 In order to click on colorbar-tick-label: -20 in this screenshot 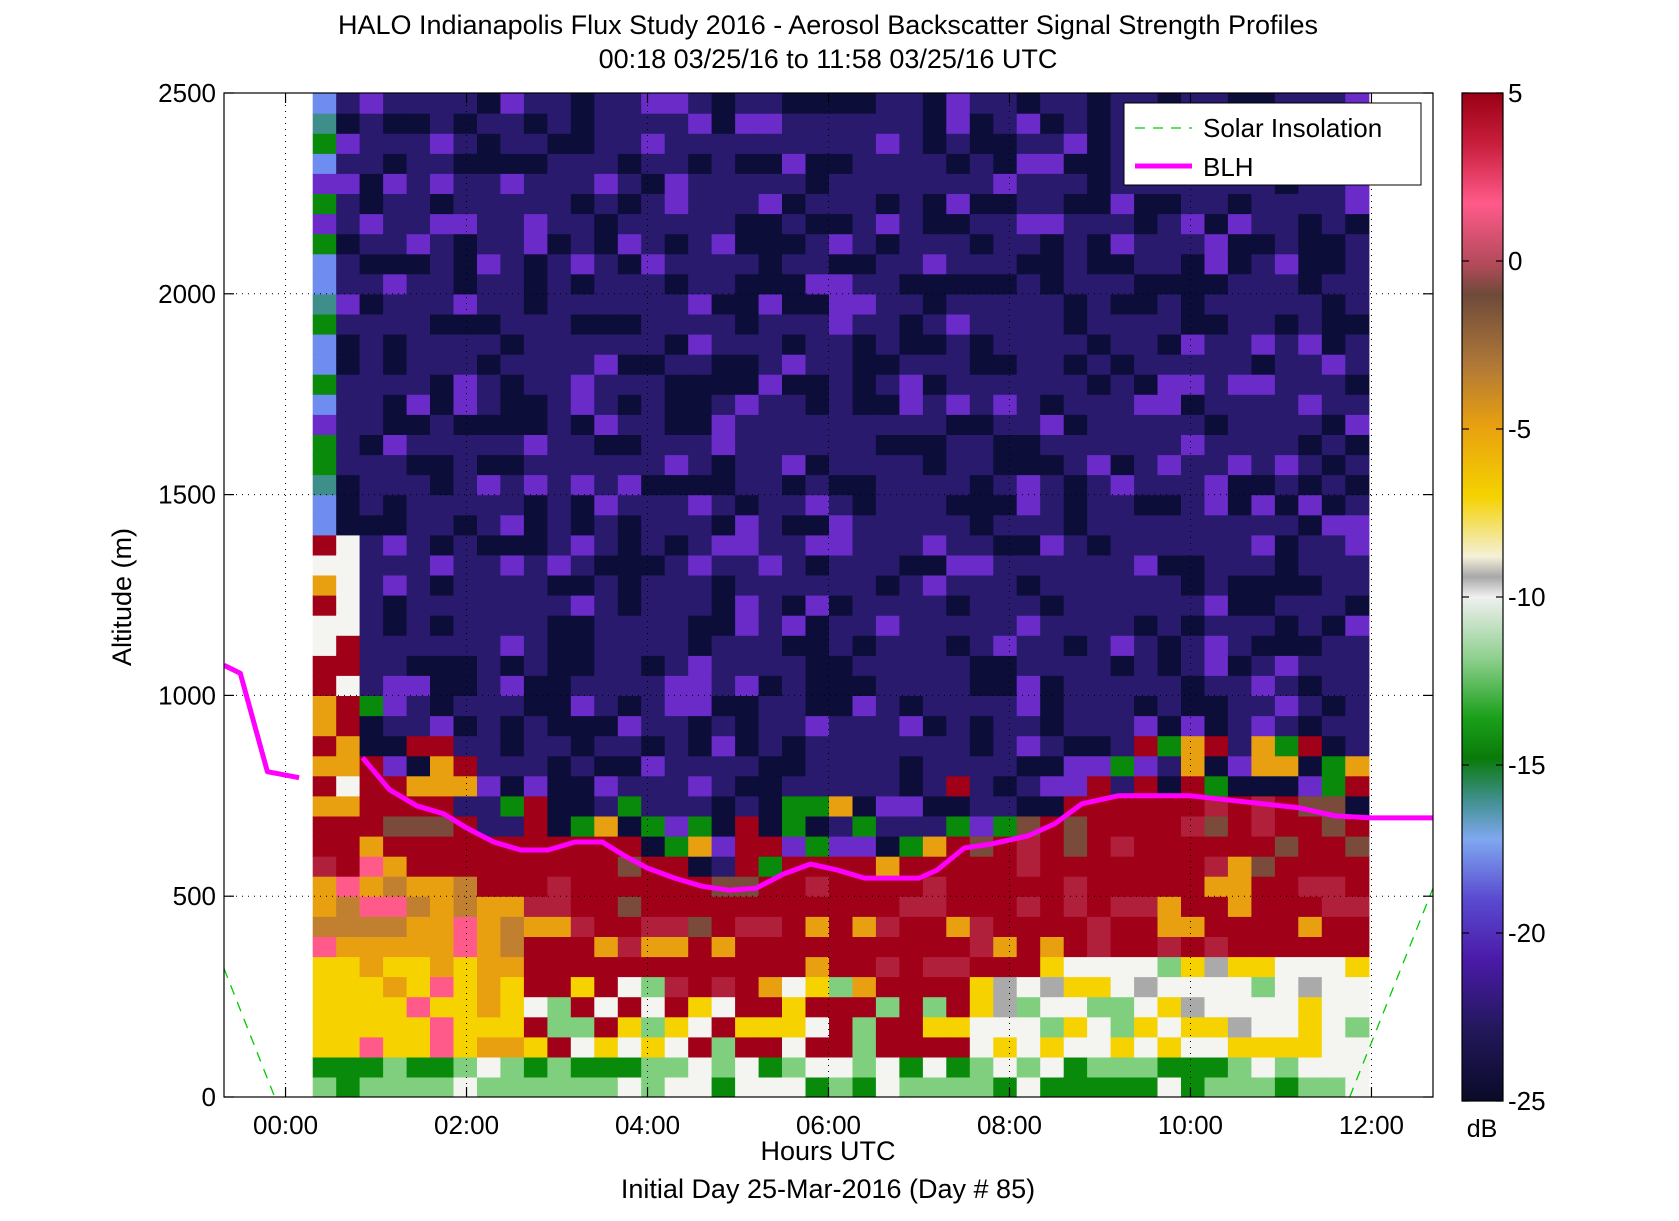, I will do `click(1527, 933)`.